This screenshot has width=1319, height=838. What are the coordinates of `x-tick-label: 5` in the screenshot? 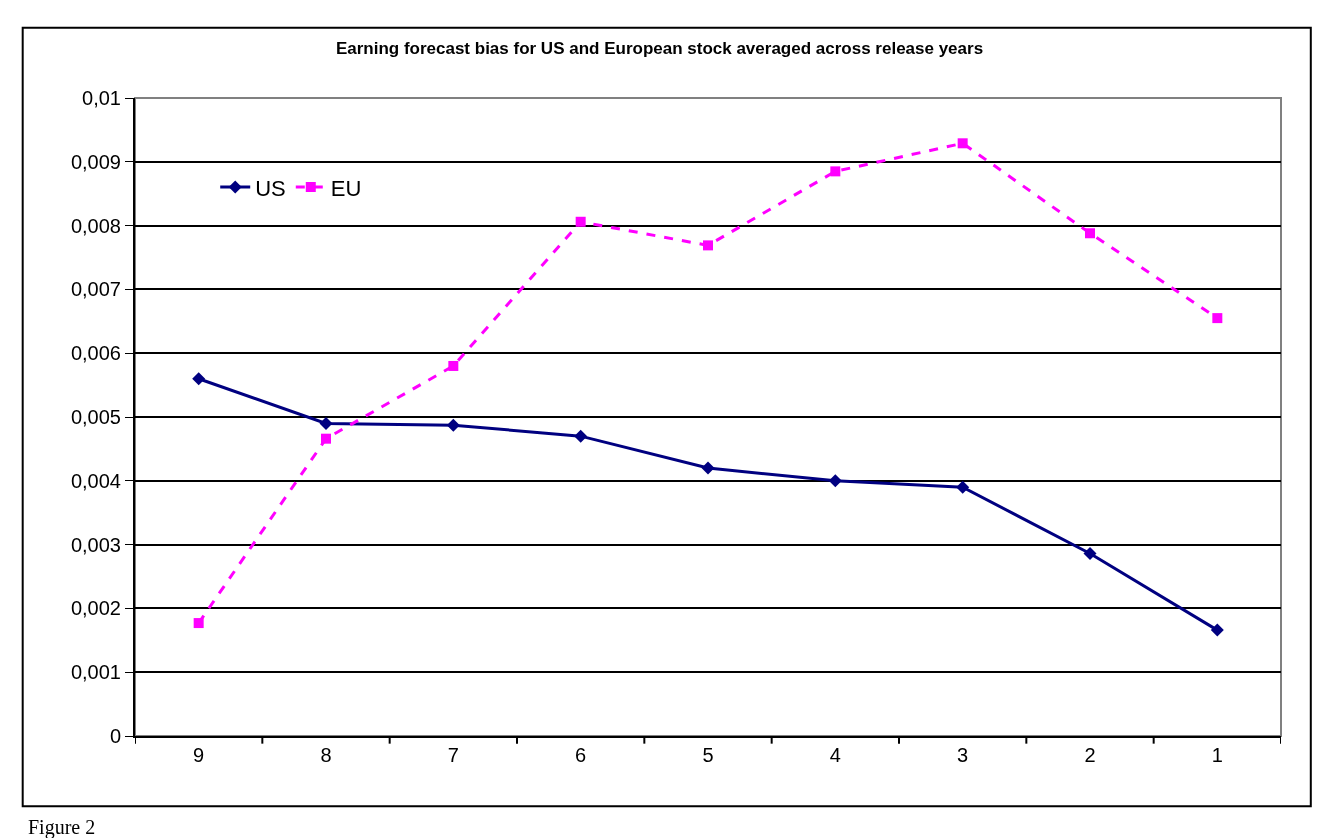 It's located at (708, 755).